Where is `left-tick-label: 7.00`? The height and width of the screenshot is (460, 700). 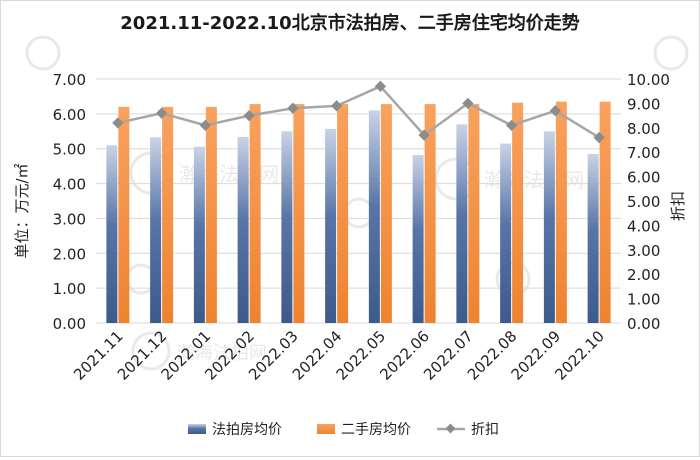 left-tick-label: 7.00 is located at coordinates (69, 80).